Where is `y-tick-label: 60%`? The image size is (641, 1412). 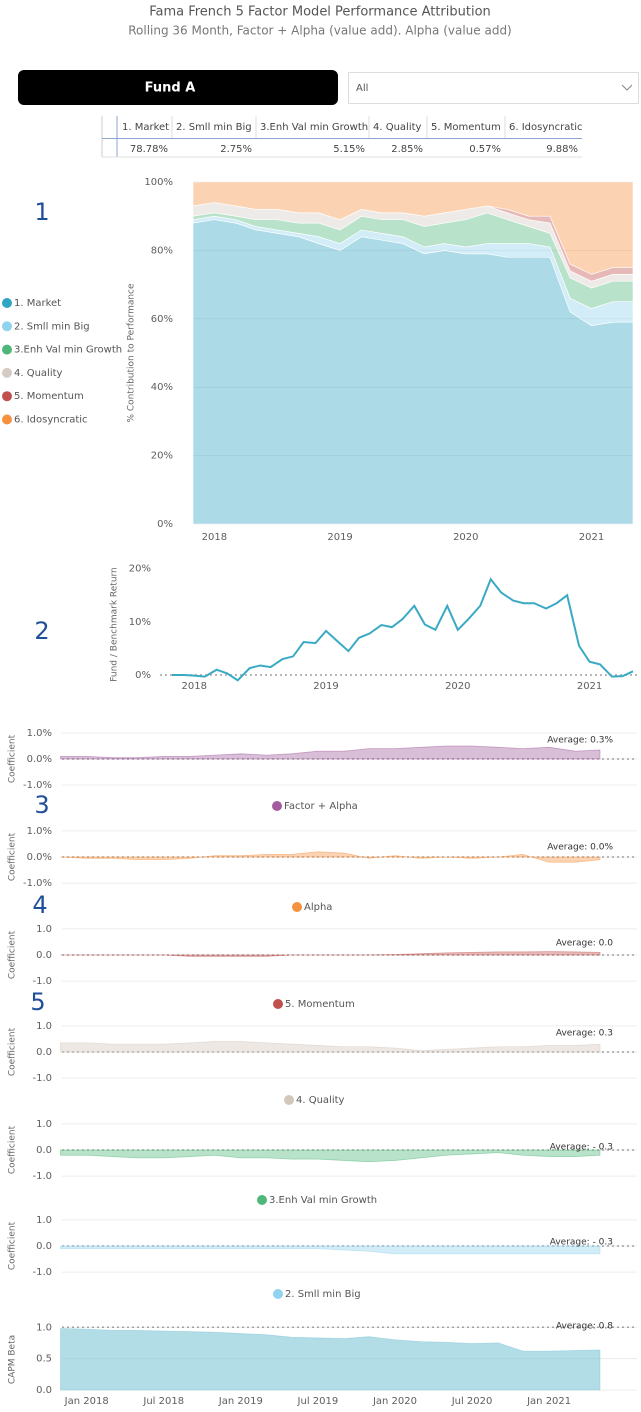 y-tick-label: 60% is located at coordinates (162, 319).